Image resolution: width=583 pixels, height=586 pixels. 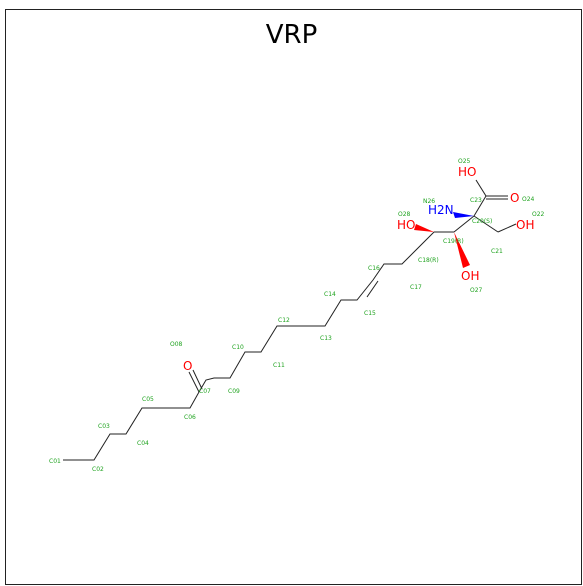 I want to click on atom-label-o28: O28, so click(x=404, y=214).